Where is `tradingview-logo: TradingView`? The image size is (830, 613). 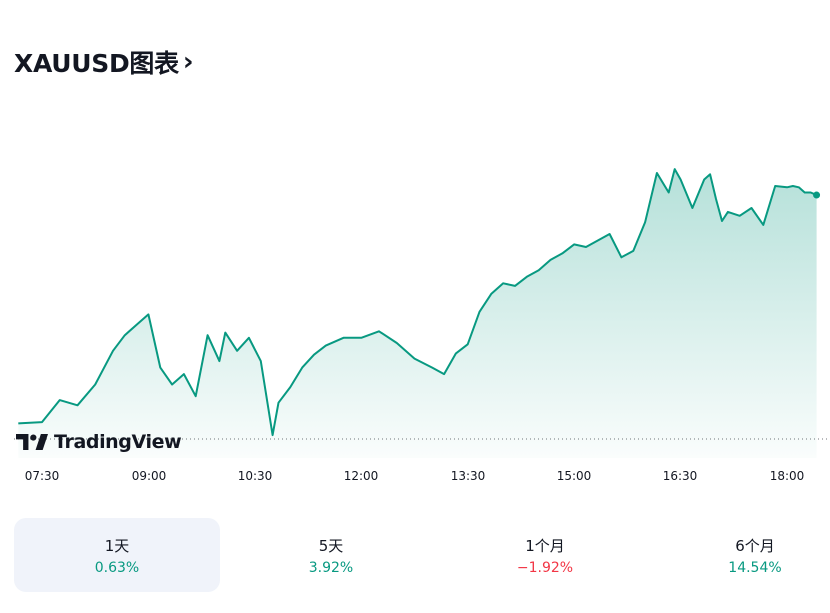
tradingview-logo: TradingView is located at coordinates (99, 442).